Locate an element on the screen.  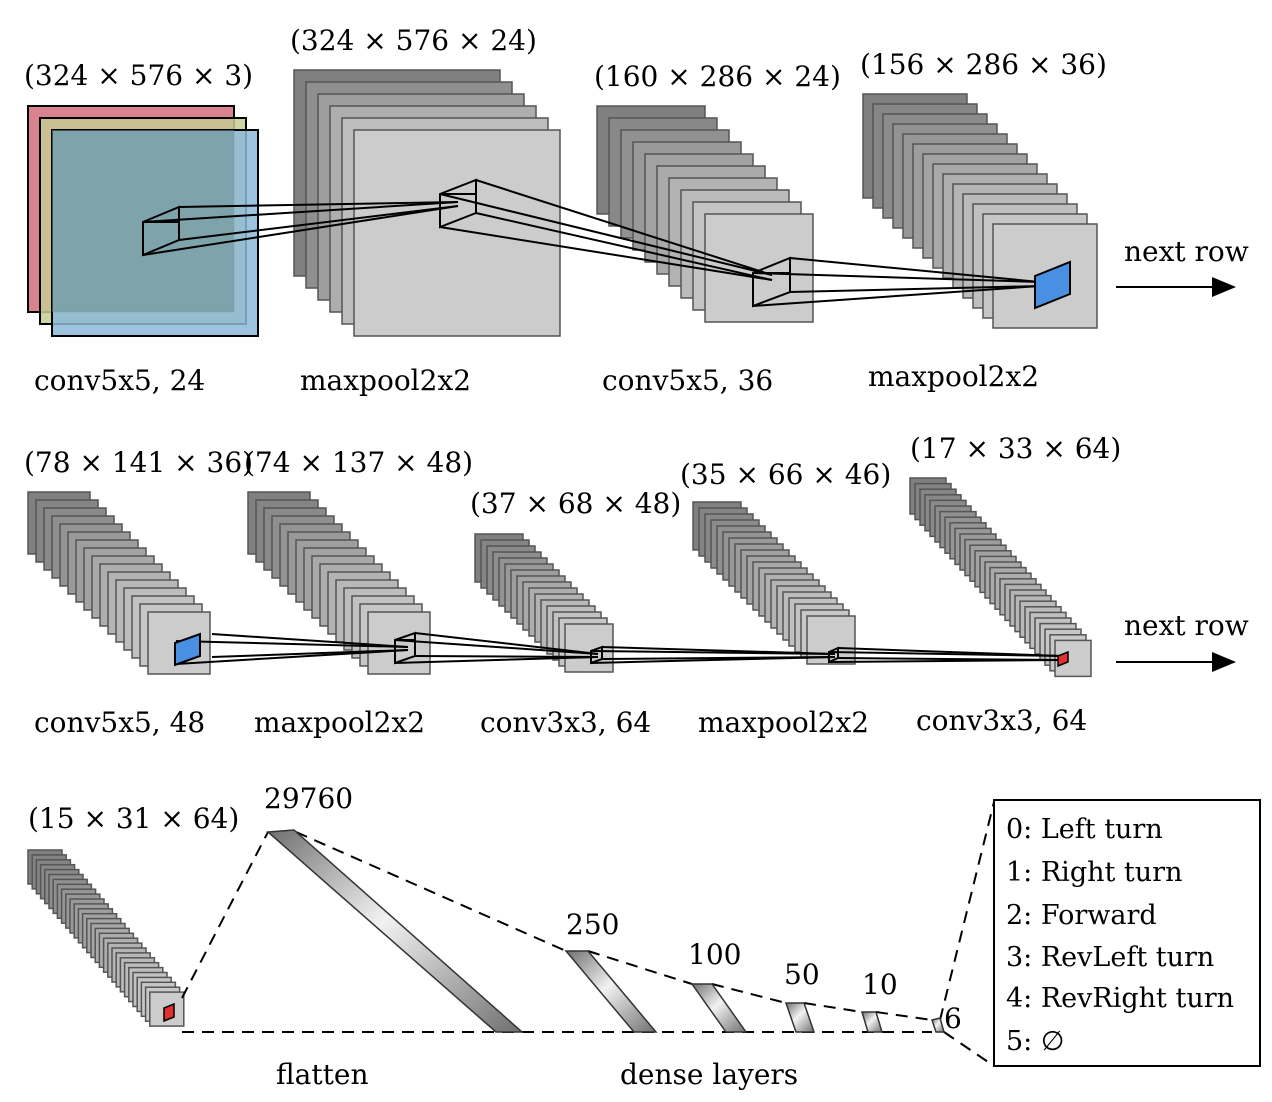
legend-item: 1: Right turn is located at coordinates (1094, 872).